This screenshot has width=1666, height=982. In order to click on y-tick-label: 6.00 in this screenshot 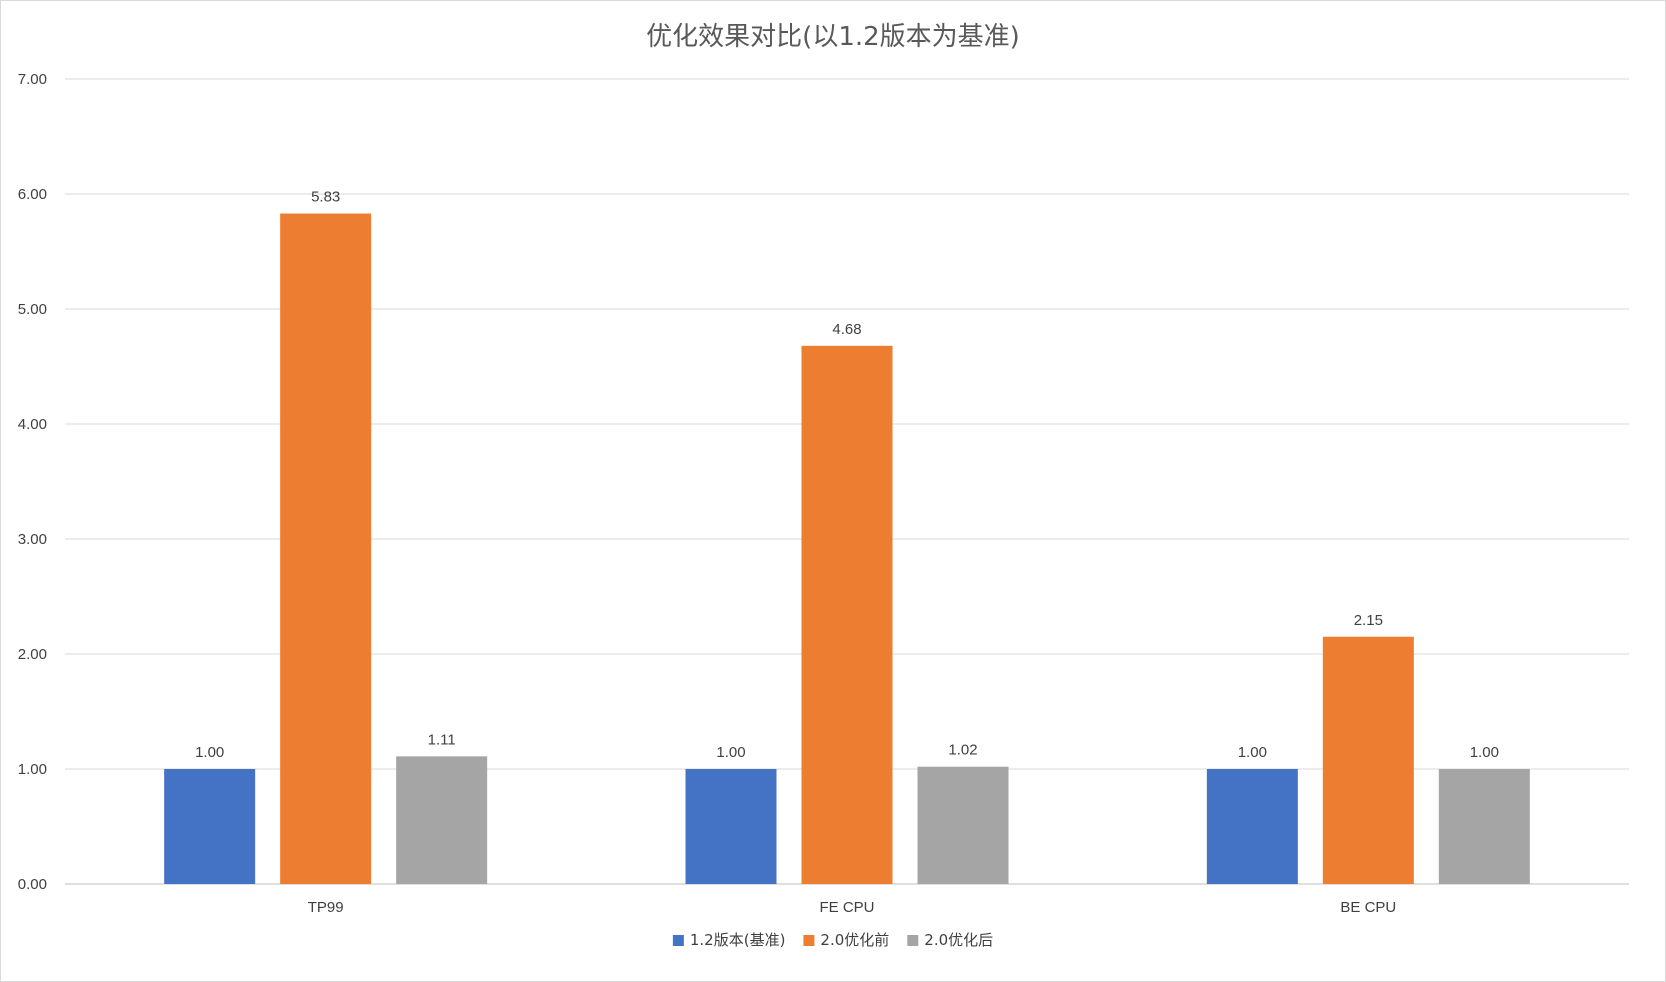, I will do `click(32, 194)`.